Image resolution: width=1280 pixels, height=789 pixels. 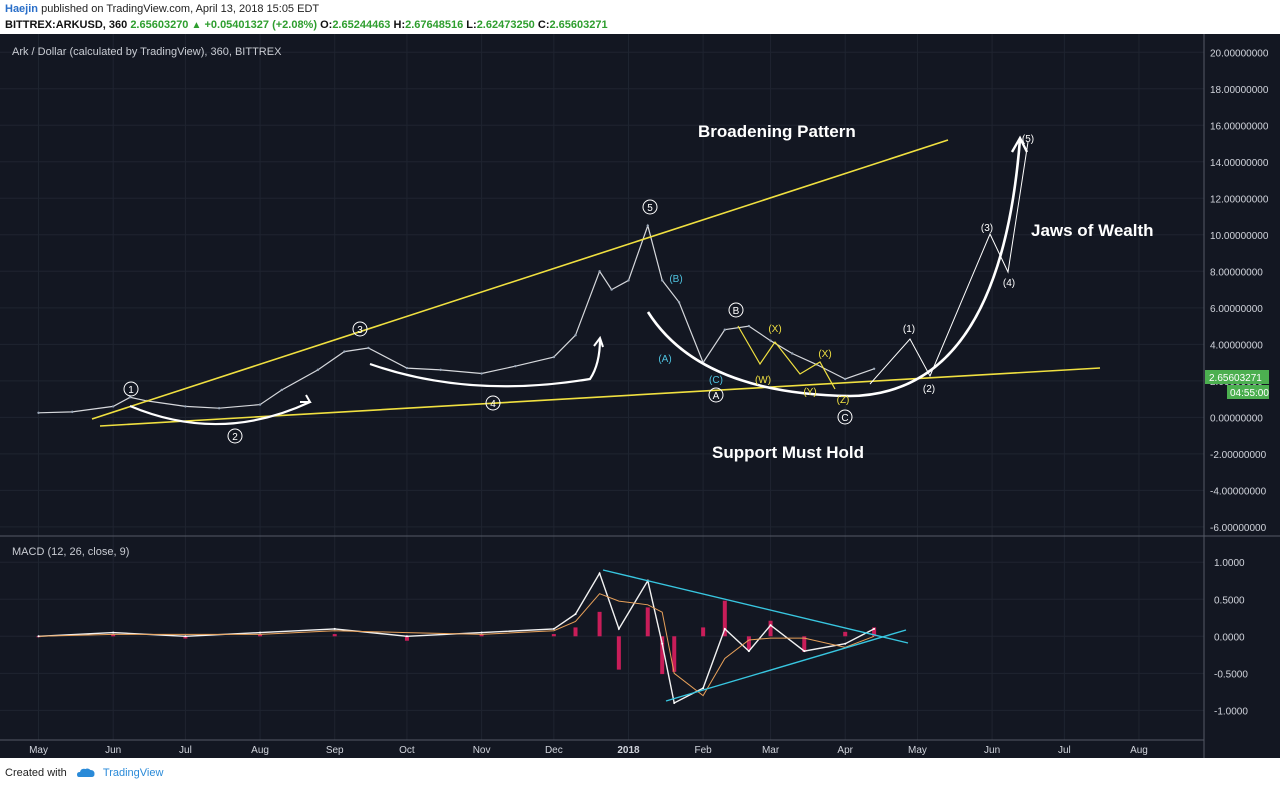 What do you see at coordinates (456, 645) in the screenshot?
I see `macd-signal-line` at bounding box center [456, 645].